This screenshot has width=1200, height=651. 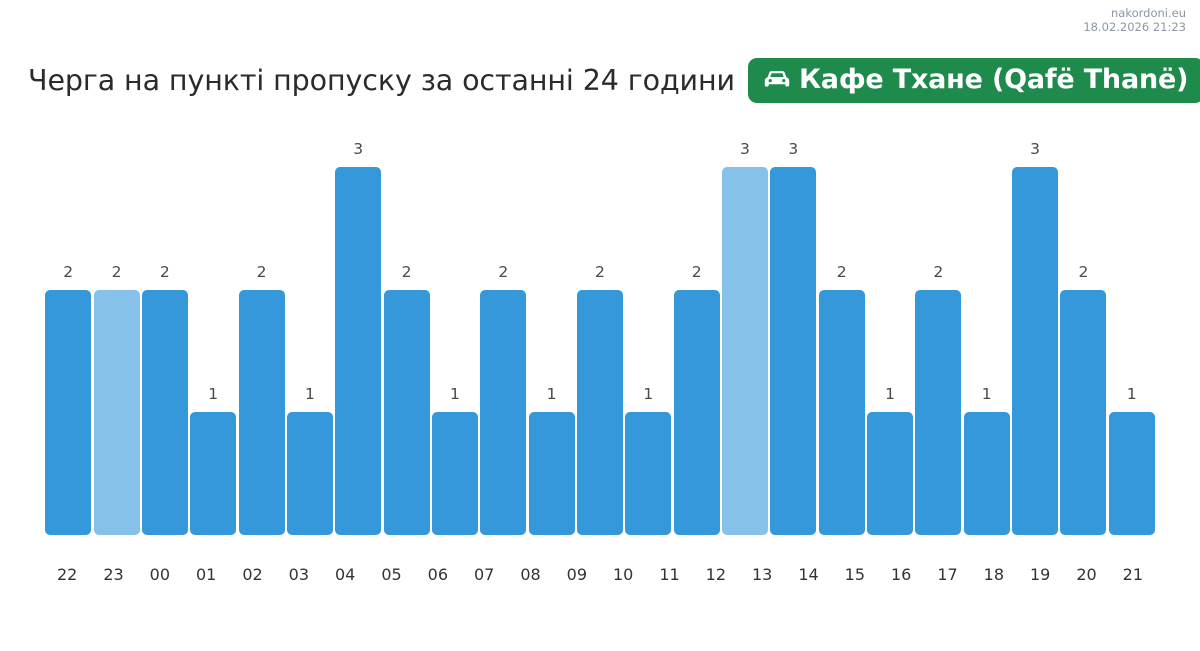 What do you see at coordinates (206, 574) in the screenshot?
I see `x-axis-tick-01: 01` at bounding box center [206, 574].